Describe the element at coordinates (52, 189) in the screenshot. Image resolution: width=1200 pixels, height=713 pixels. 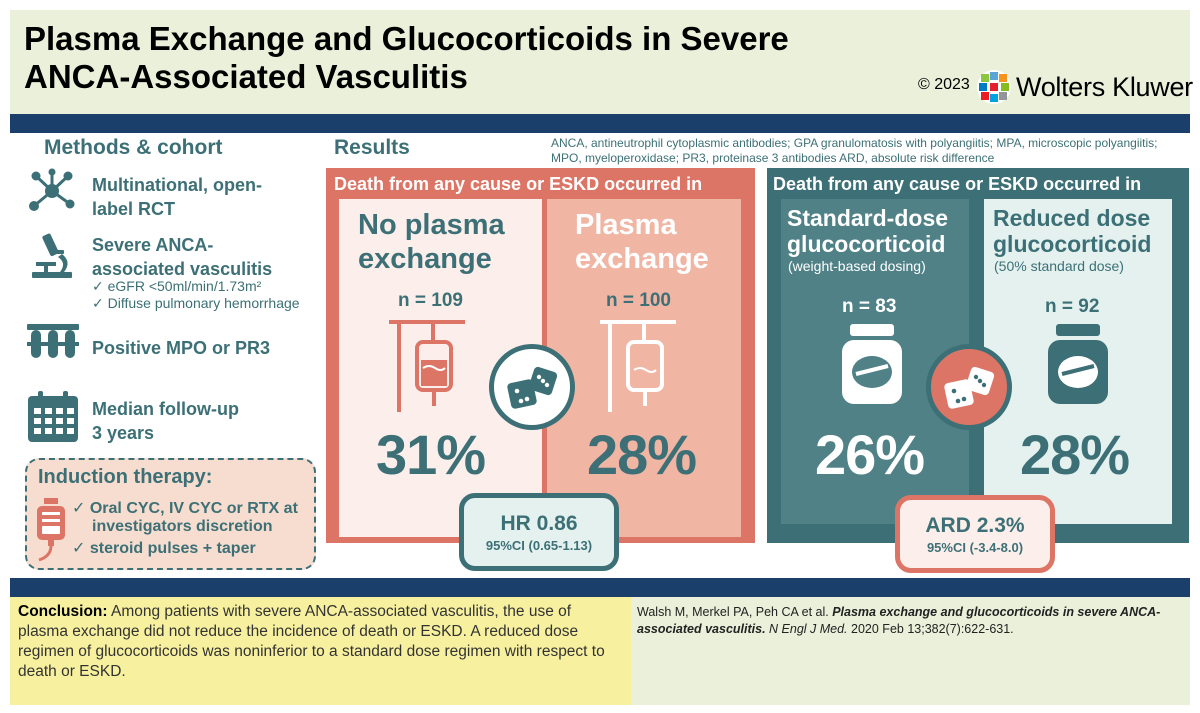
I see `molecule-network-icon` at that location.